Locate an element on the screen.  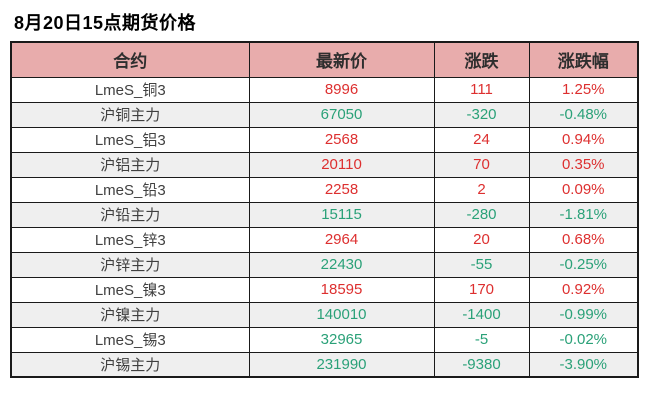
column-header-change: 涨跌 is located at coordinates (481, 59).